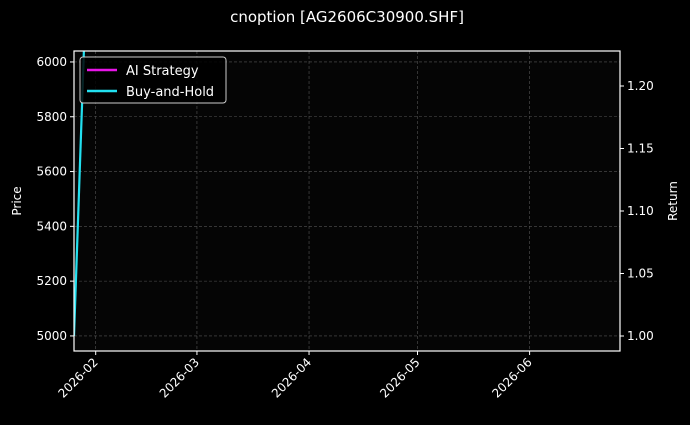  What do you see at coordinates (673, 201) in the screenshot?
I see `y-right-label: Return` at bounding box center [673, 201].